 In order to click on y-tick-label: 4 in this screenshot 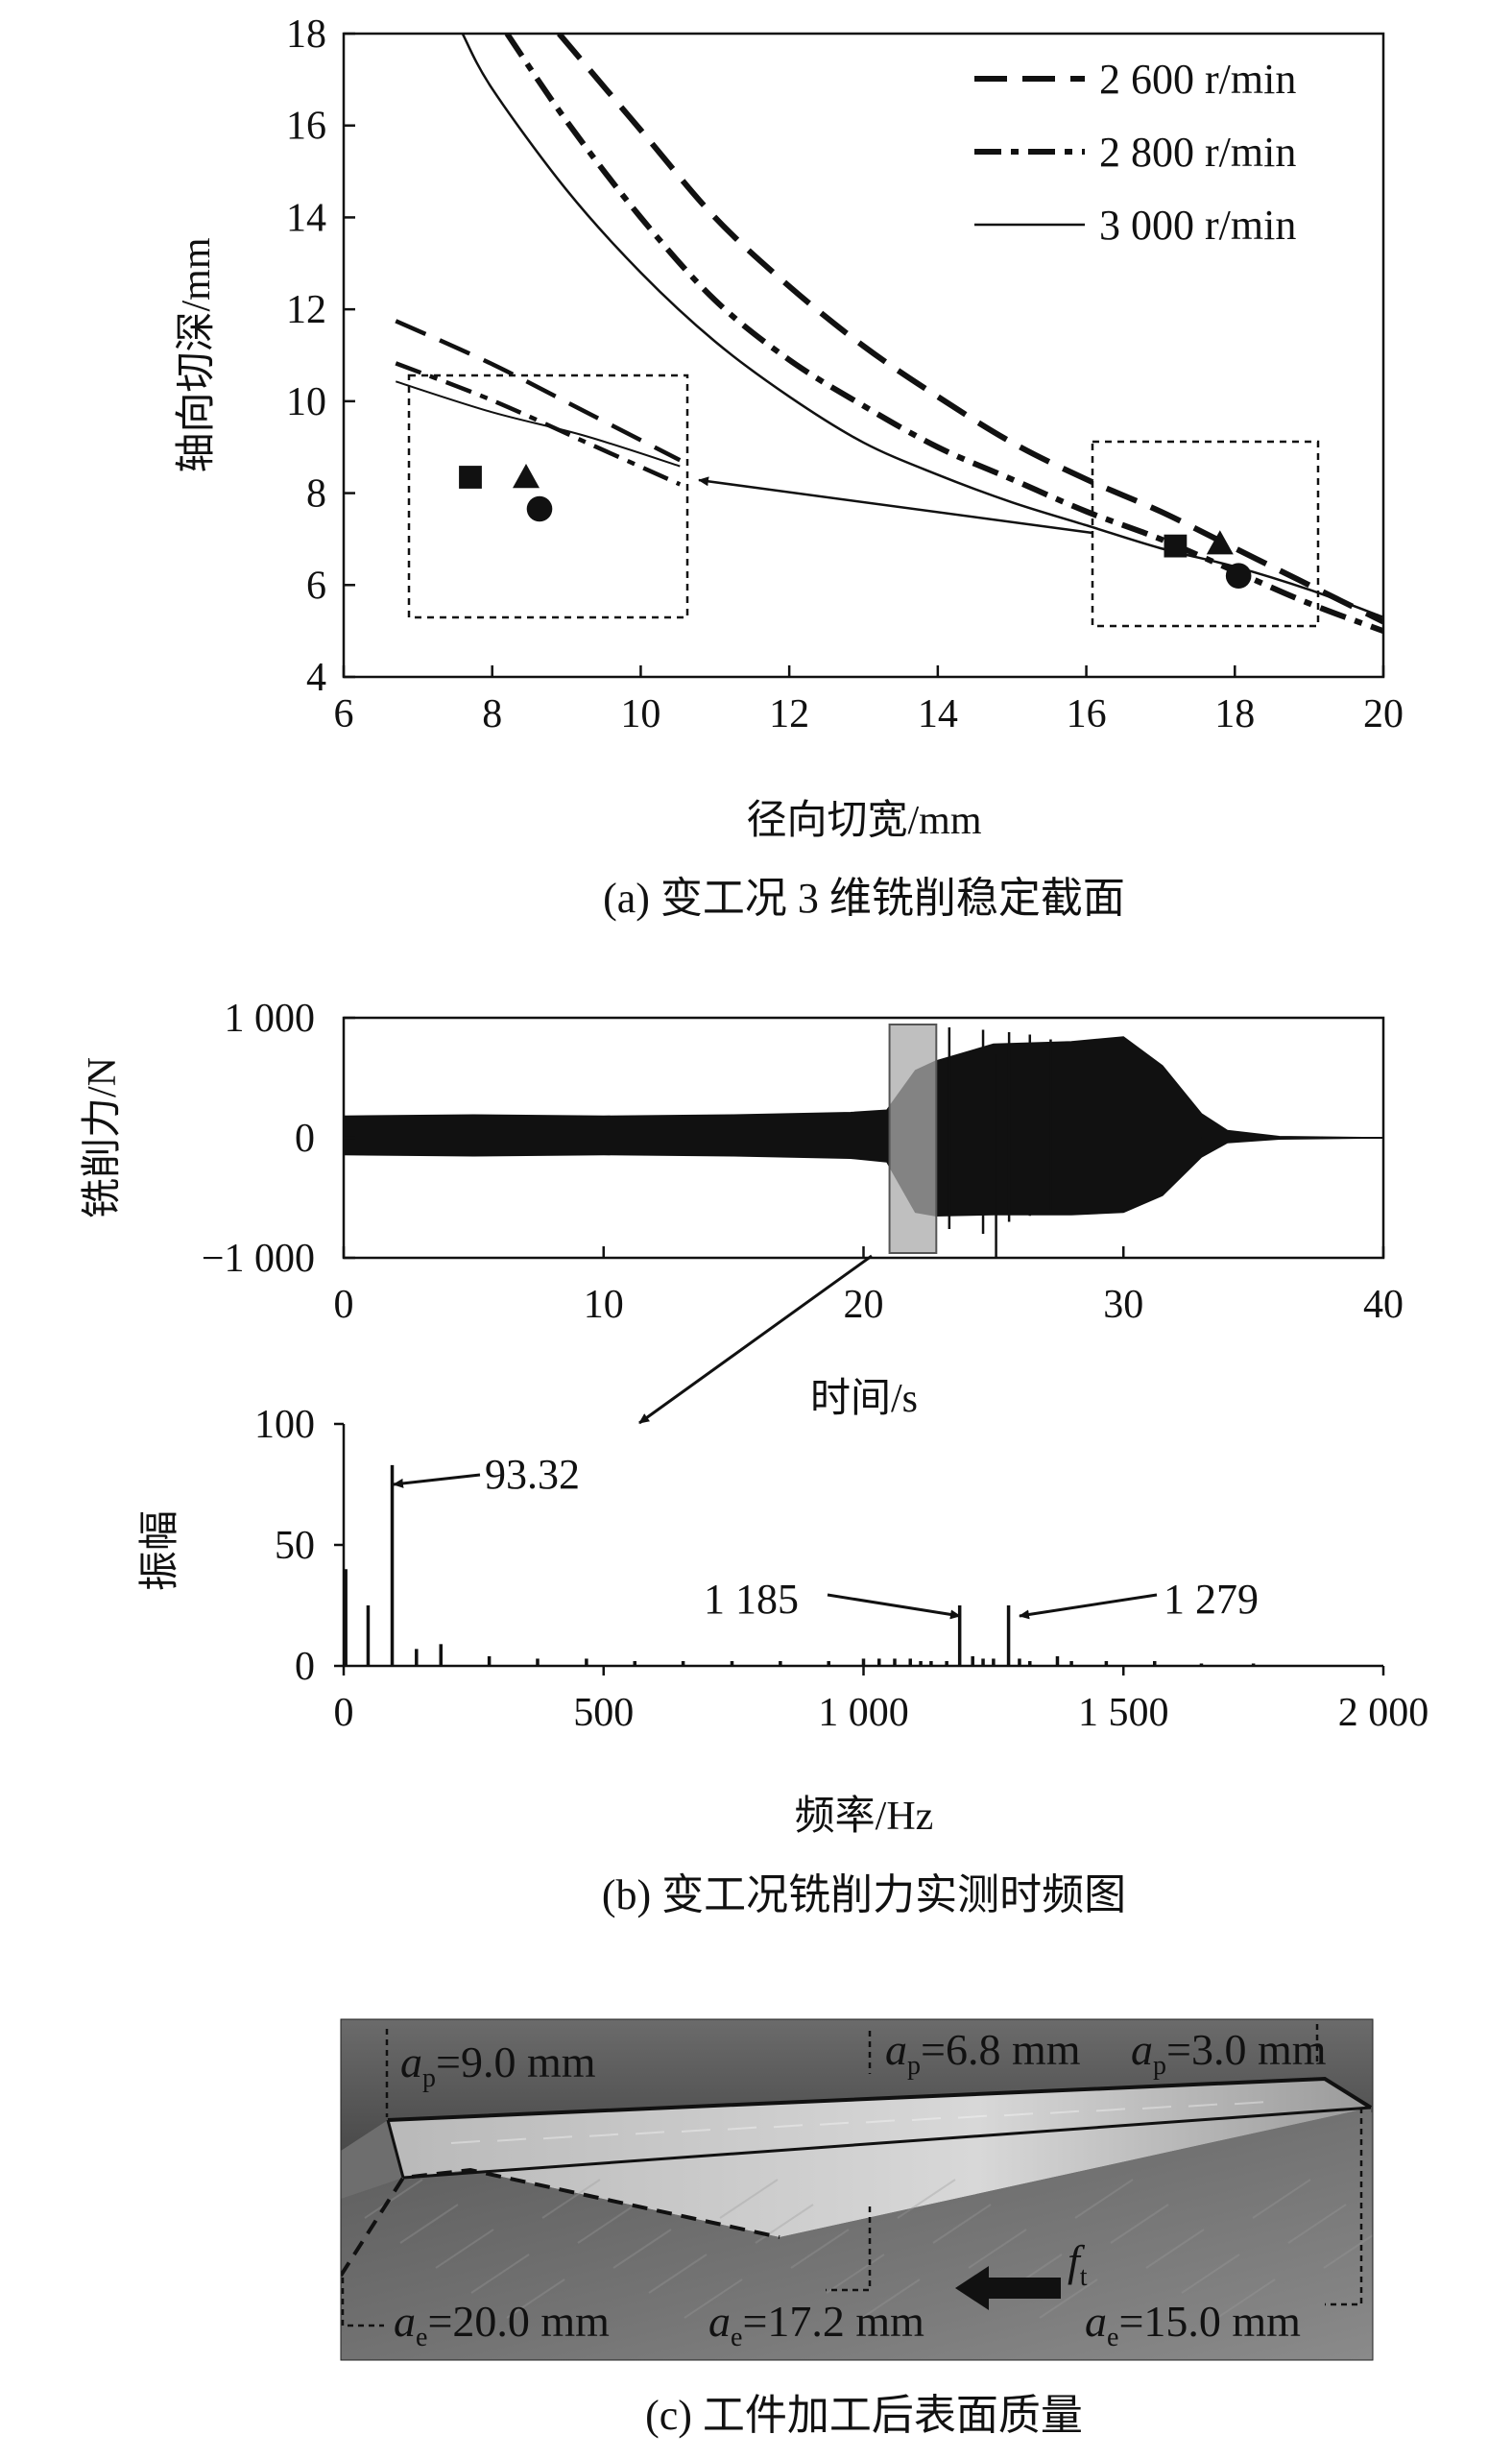, I will do `click(316, 678)`.